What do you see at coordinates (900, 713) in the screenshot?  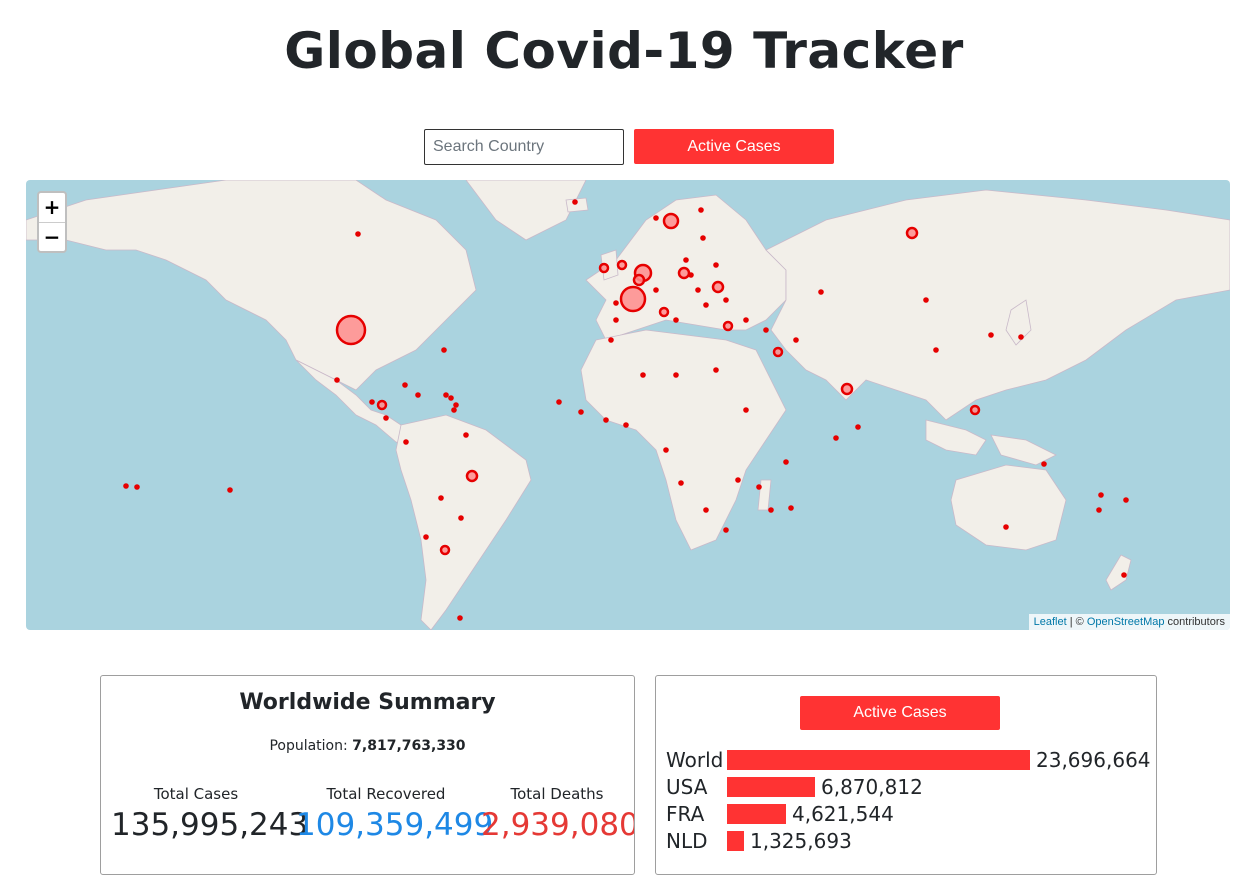 I see `active-cases-card-button: Active Cases` at bounding box center [900, 713].